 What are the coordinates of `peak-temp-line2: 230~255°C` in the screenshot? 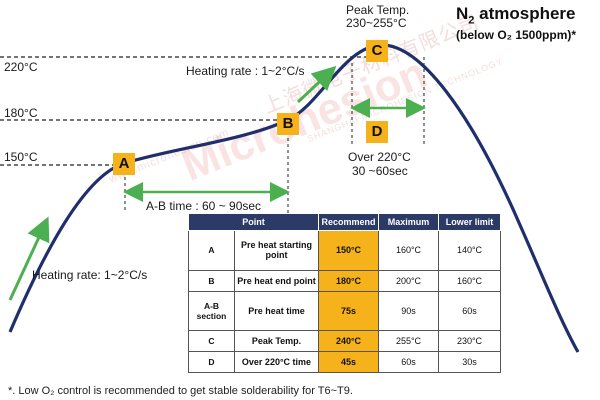 It's located at (376, 23).